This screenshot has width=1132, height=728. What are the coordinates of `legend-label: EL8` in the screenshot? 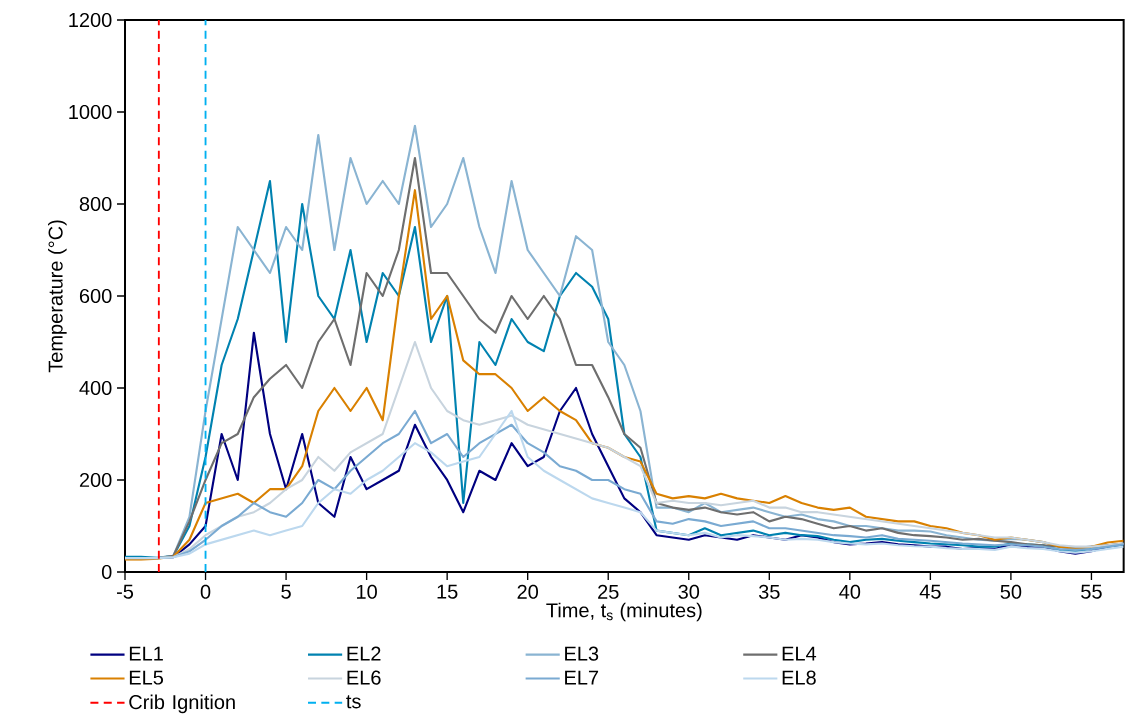 It's located at (799, 677).